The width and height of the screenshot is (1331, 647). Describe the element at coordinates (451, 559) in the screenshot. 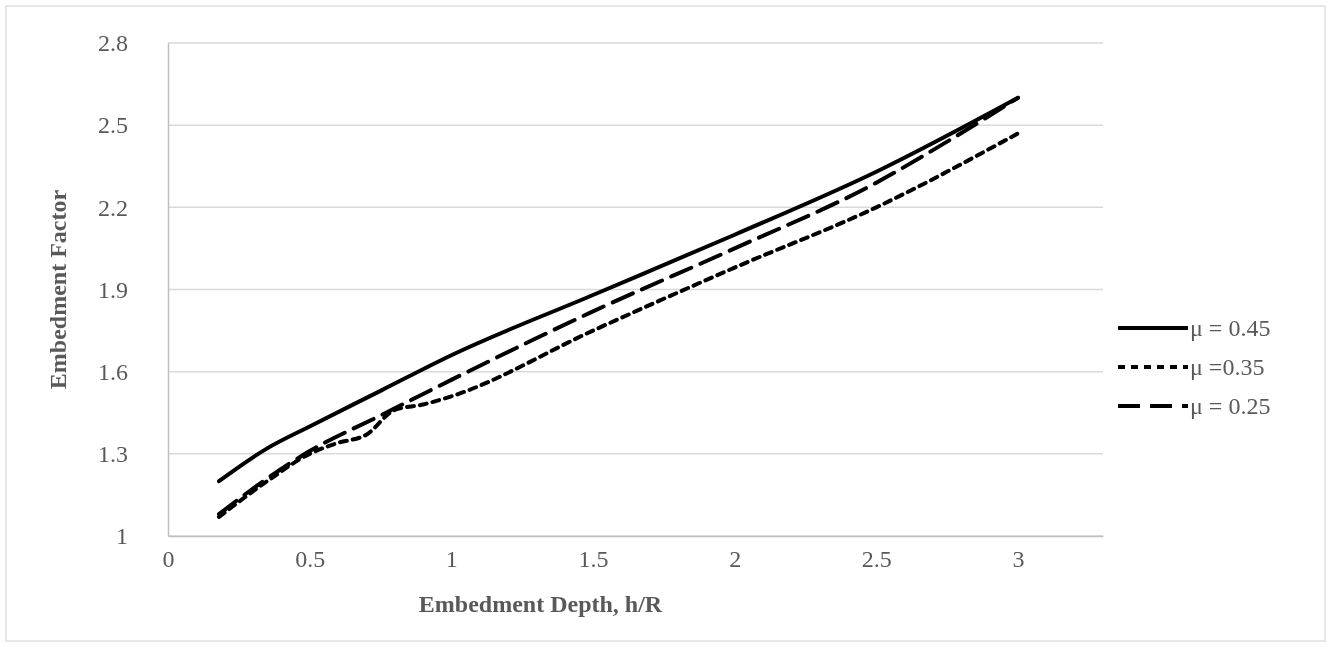

I see `x-tick-label: 1` at that location.